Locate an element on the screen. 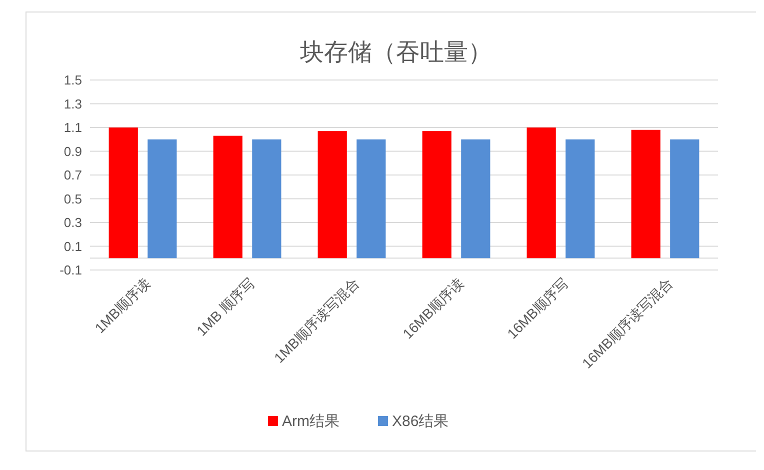  y-tick-label: 0.1 is located at coordinates (73, 246).